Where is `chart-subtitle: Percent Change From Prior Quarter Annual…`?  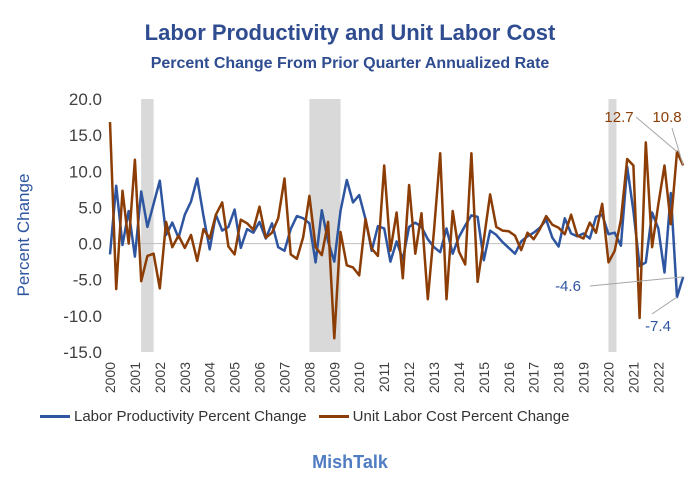 chart-subtitle: Percent Change From Prior Quarter Annual… is located at coordinates (350, 63).